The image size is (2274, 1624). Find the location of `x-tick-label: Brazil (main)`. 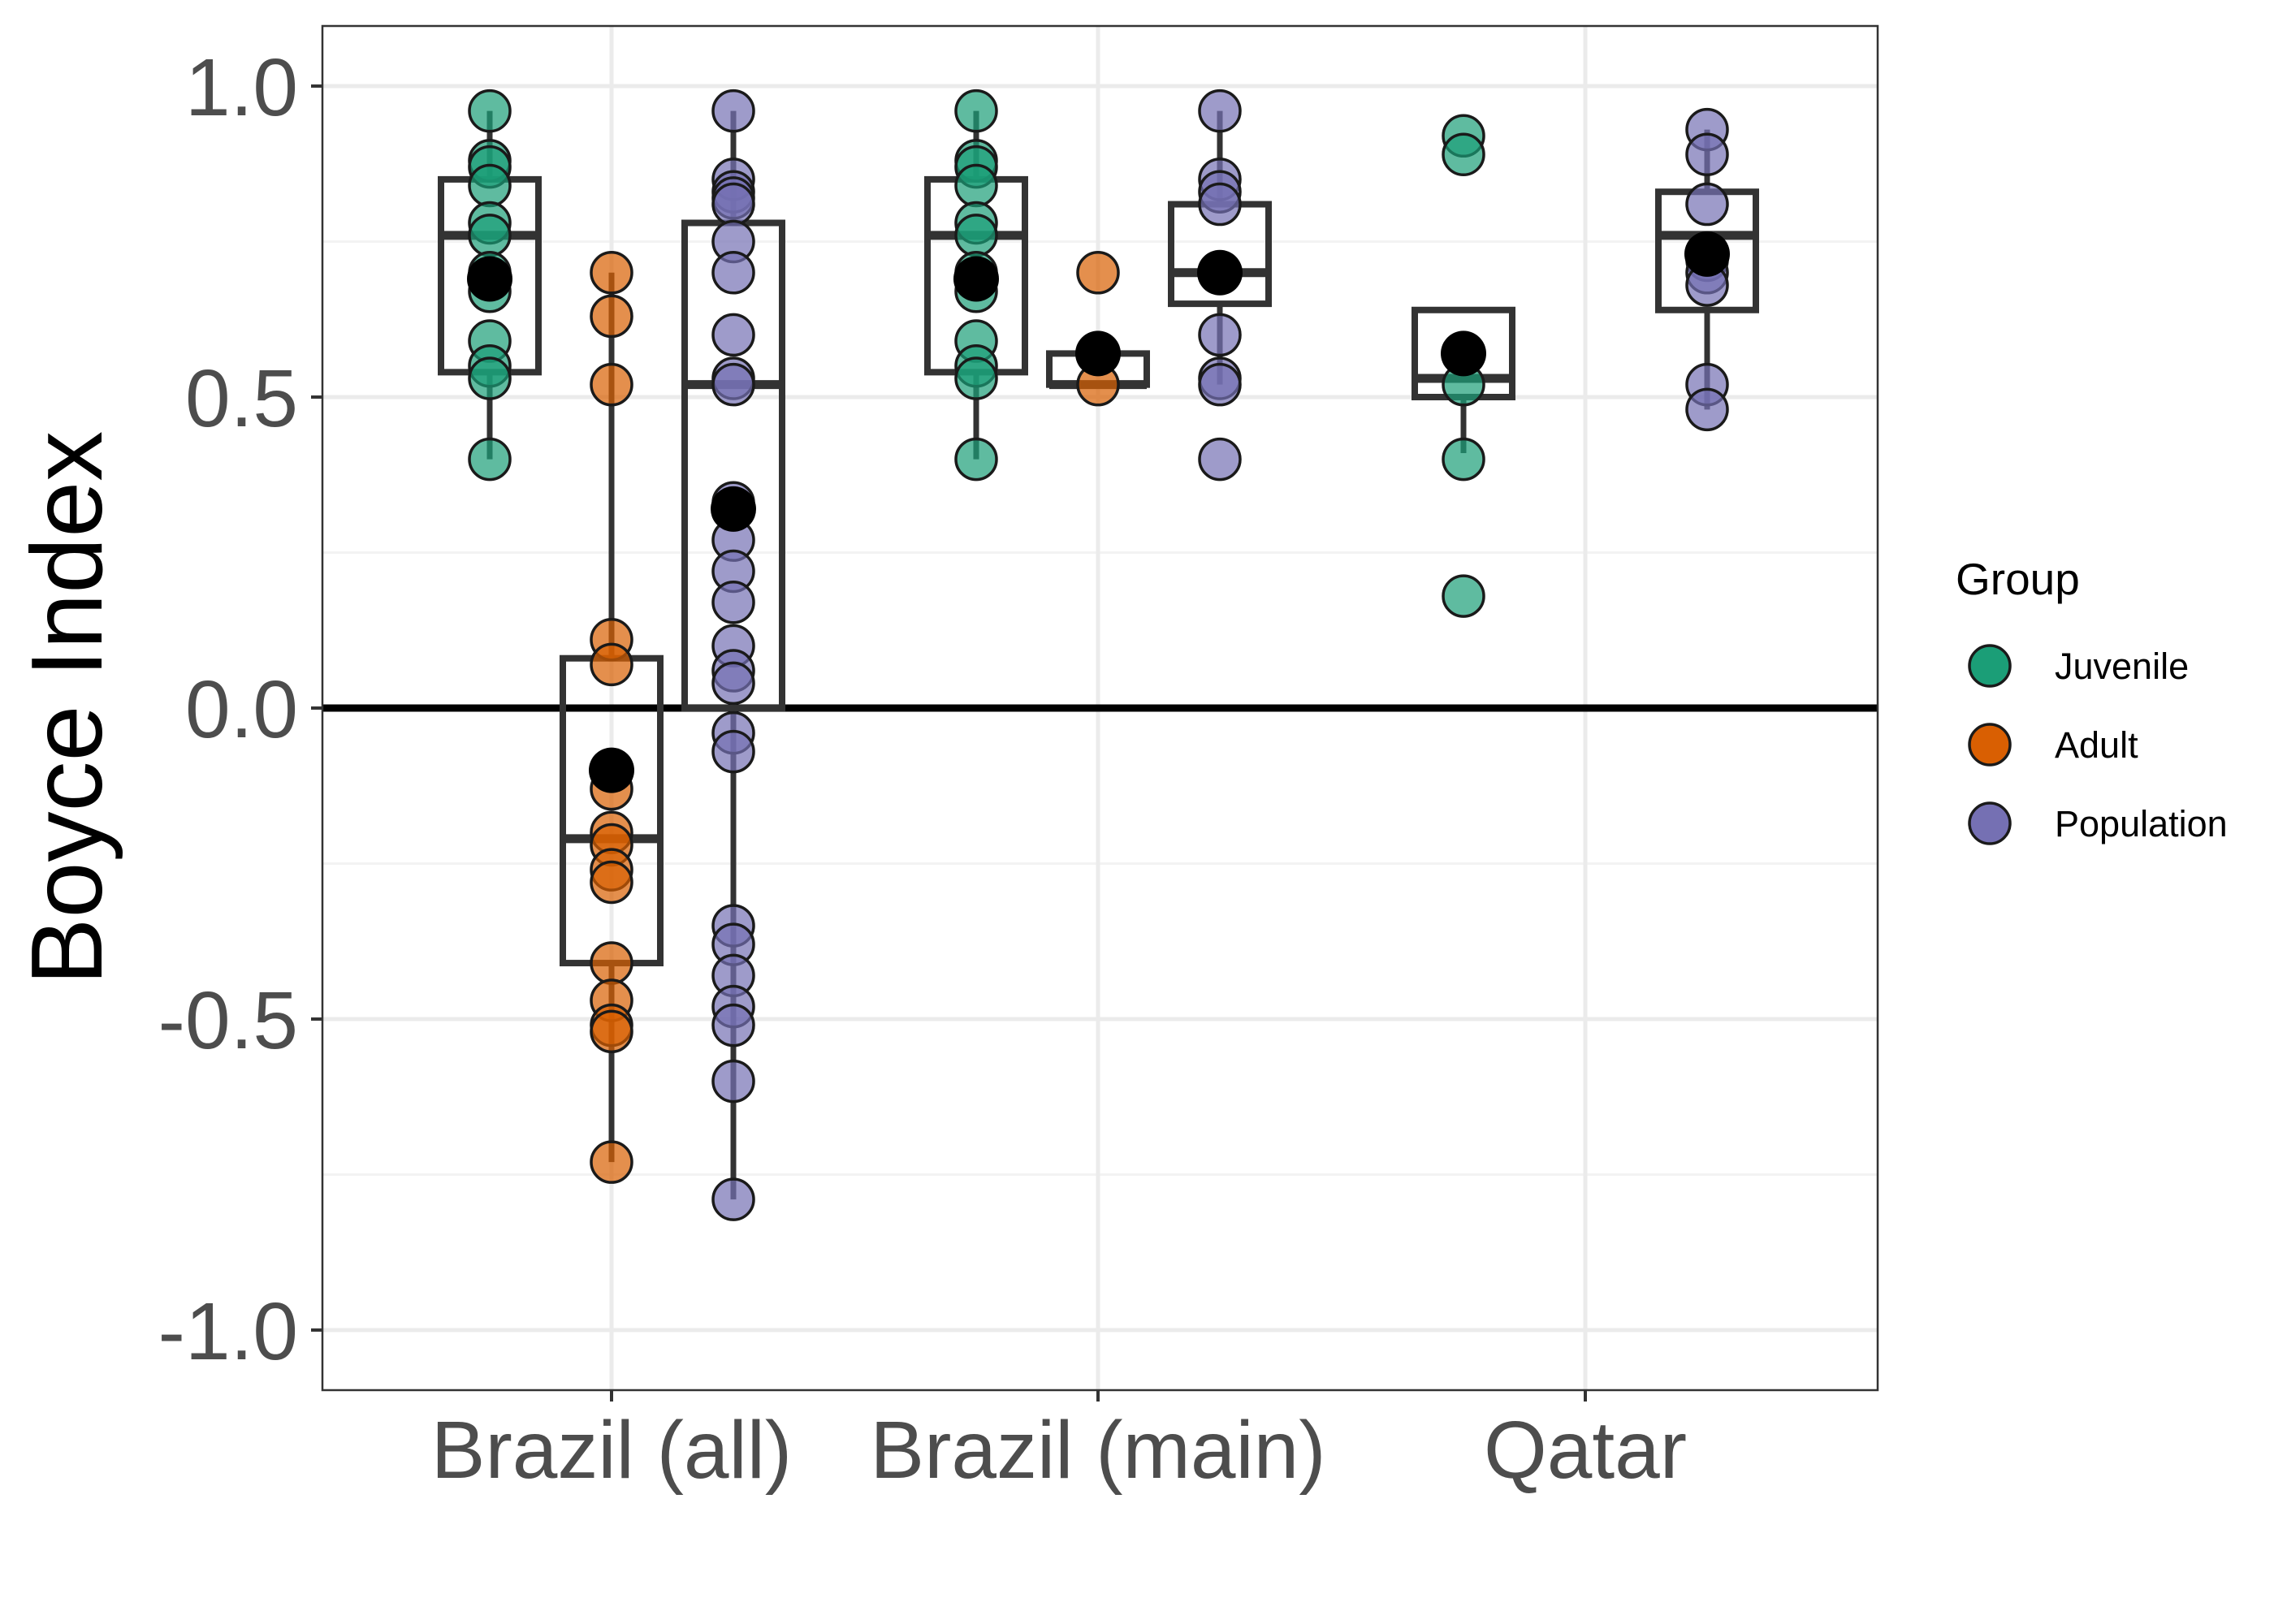

x-tick-label: Brazil (main) is located at coordinates (1097, 1451).